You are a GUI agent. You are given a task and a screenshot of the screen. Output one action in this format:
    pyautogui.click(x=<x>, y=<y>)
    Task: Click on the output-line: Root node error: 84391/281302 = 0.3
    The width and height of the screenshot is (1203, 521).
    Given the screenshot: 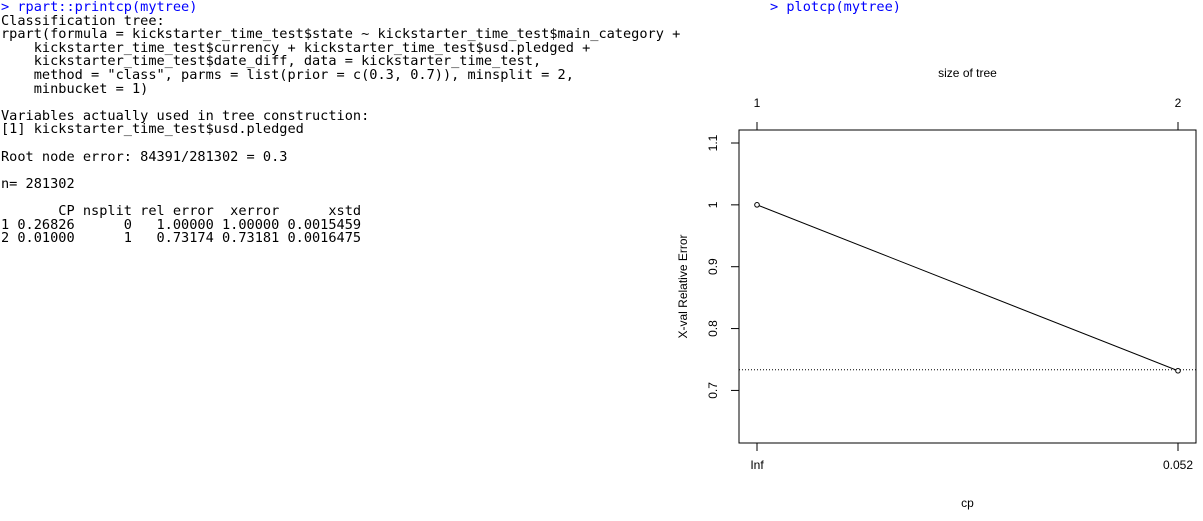 What is the action you would take?
    pyautogui.click(x=144, y=156)
    